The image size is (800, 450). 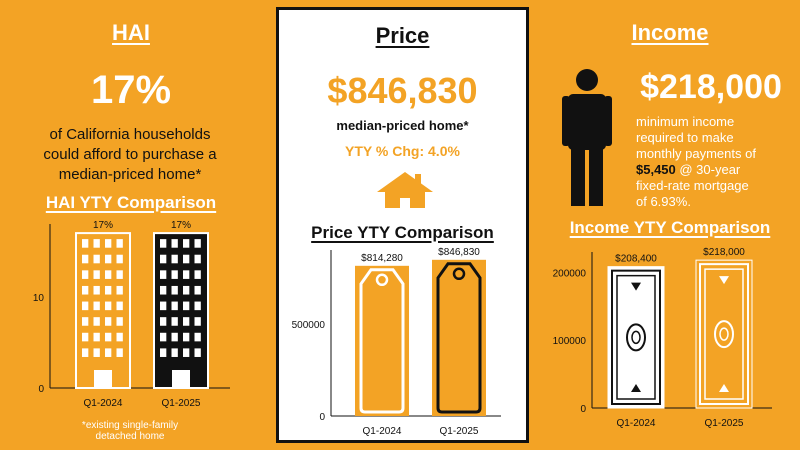 What do you see at coordinates (696, 153) in the screenshot?
I see `income-desc-line-3: monthly payments of` at bounding box center [696, 153].